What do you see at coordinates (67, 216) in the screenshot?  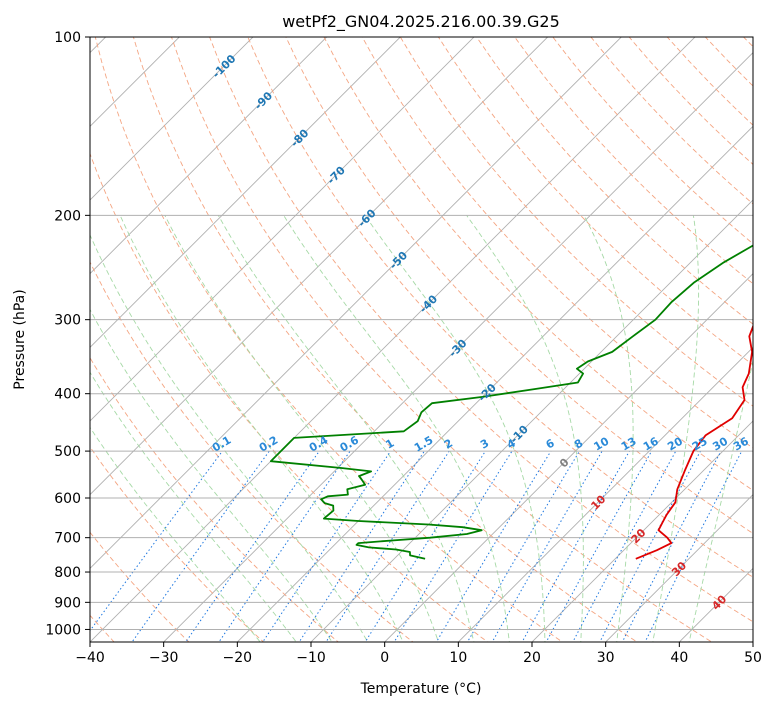 I see `y-tick-label: 200` at bounding box center [67, 216].